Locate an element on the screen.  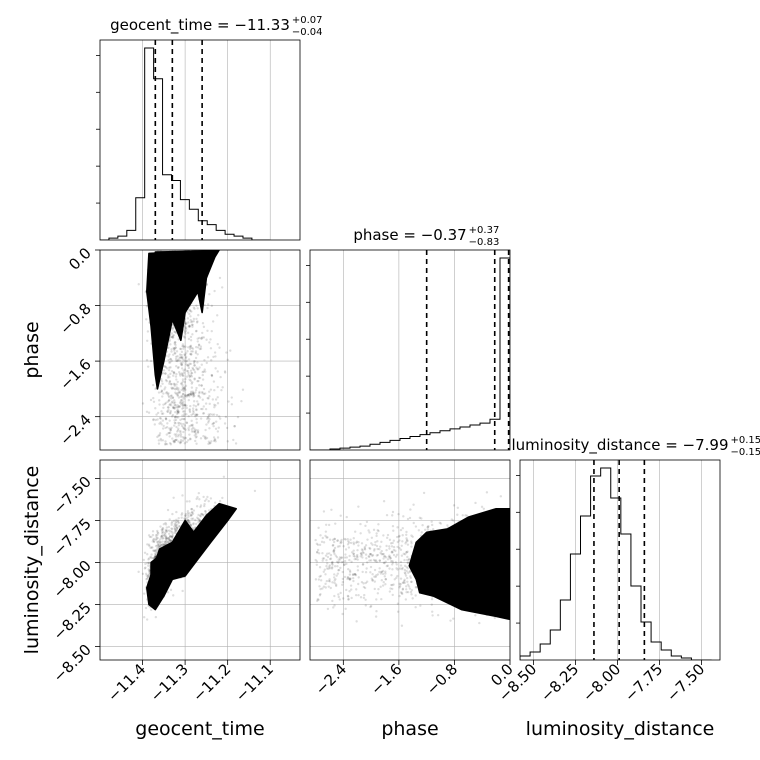
contour-level is located at coordinates (171, 305).